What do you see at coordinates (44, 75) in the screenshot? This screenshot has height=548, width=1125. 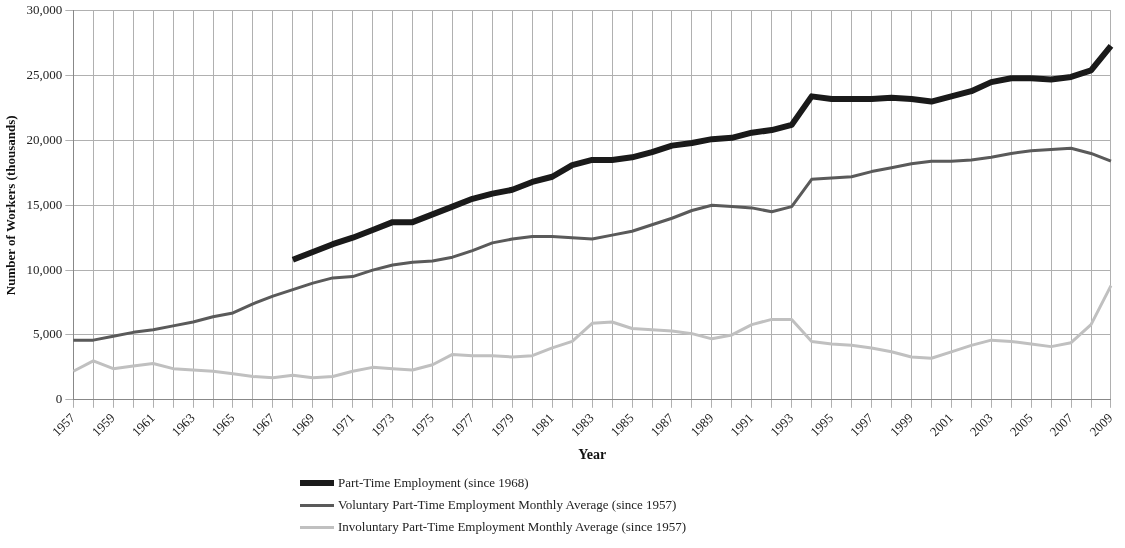 I see `y-tick-label: 25,000` at bounding box center [44, 75].